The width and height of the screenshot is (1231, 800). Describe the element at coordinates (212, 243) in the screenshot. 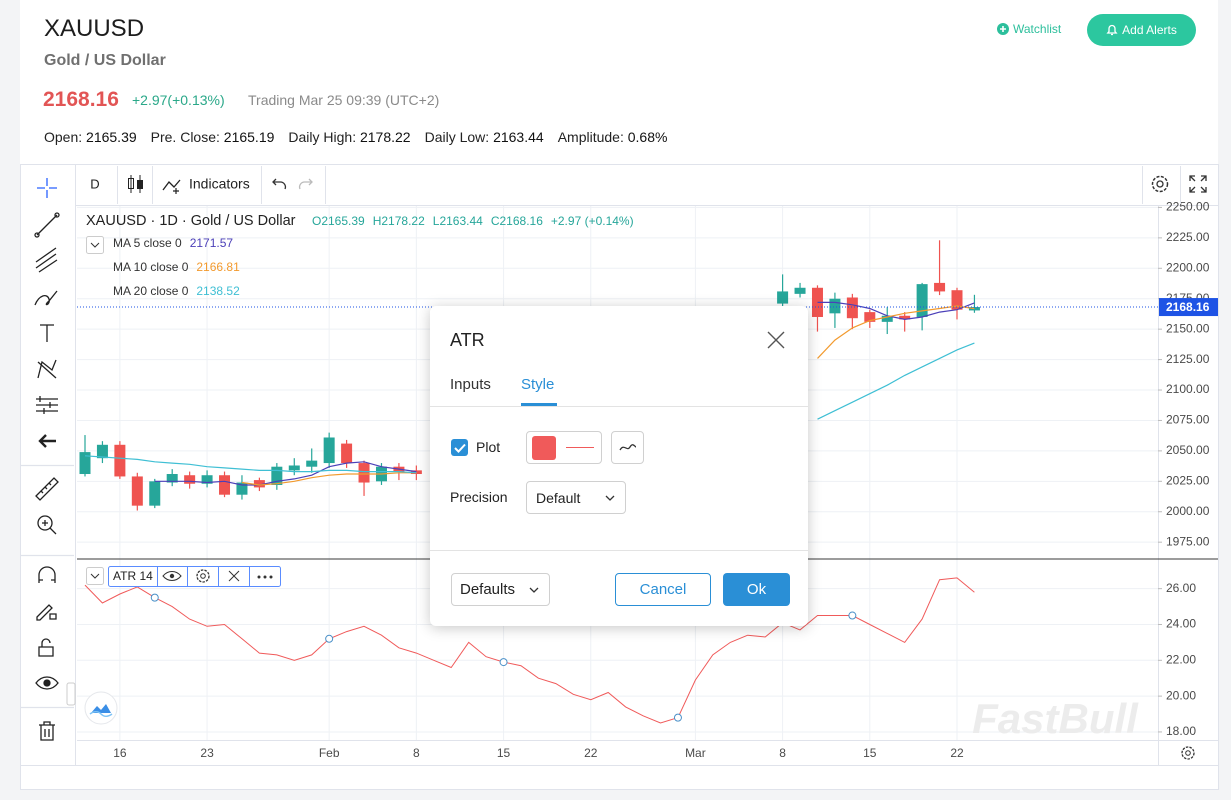

I see `ma-legend-value: 2171.57` at that location.